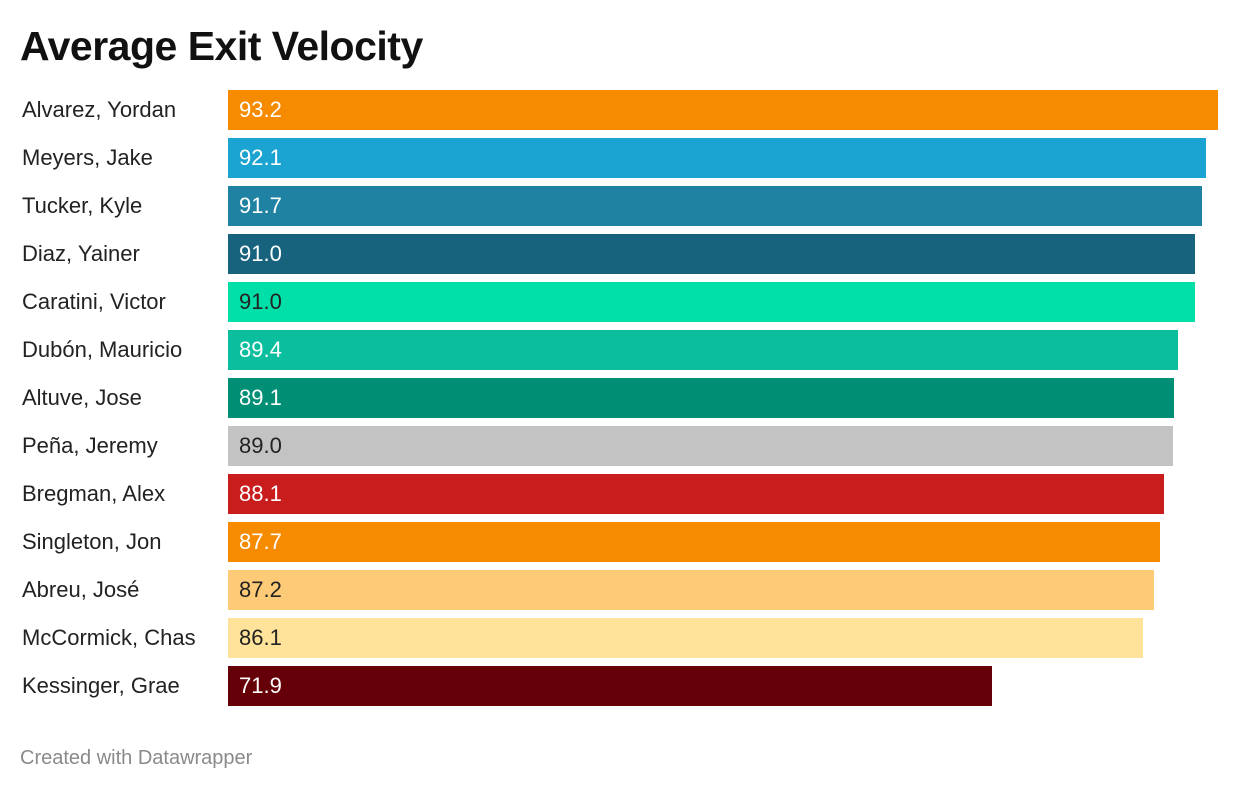  I want to click on category-label-pena-jeremy: Peña, Jeremy, so click(90, 445).